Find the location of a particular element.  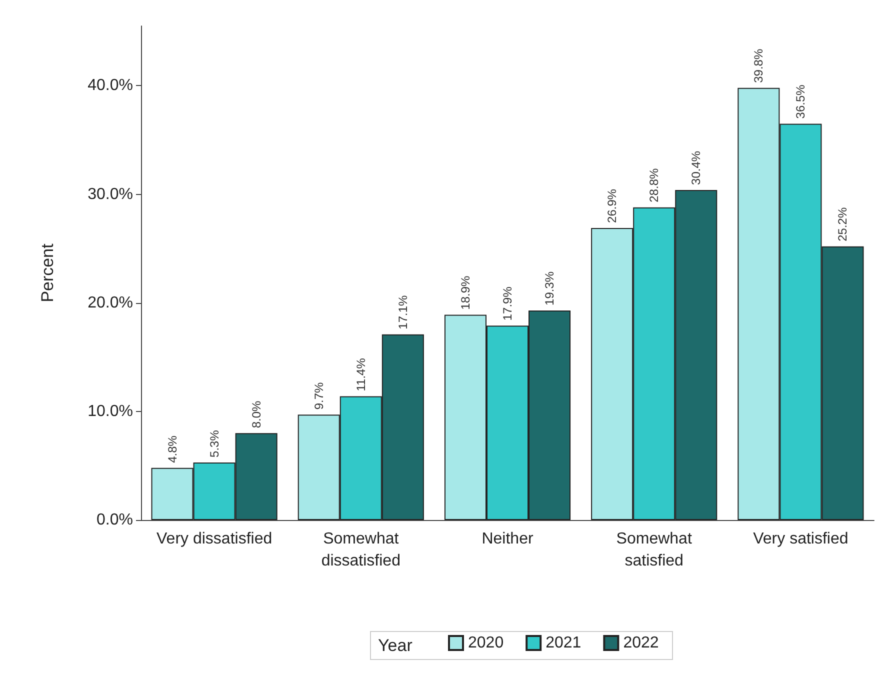

y-tick-label: 40.0% is located at coordinates (110, 85).